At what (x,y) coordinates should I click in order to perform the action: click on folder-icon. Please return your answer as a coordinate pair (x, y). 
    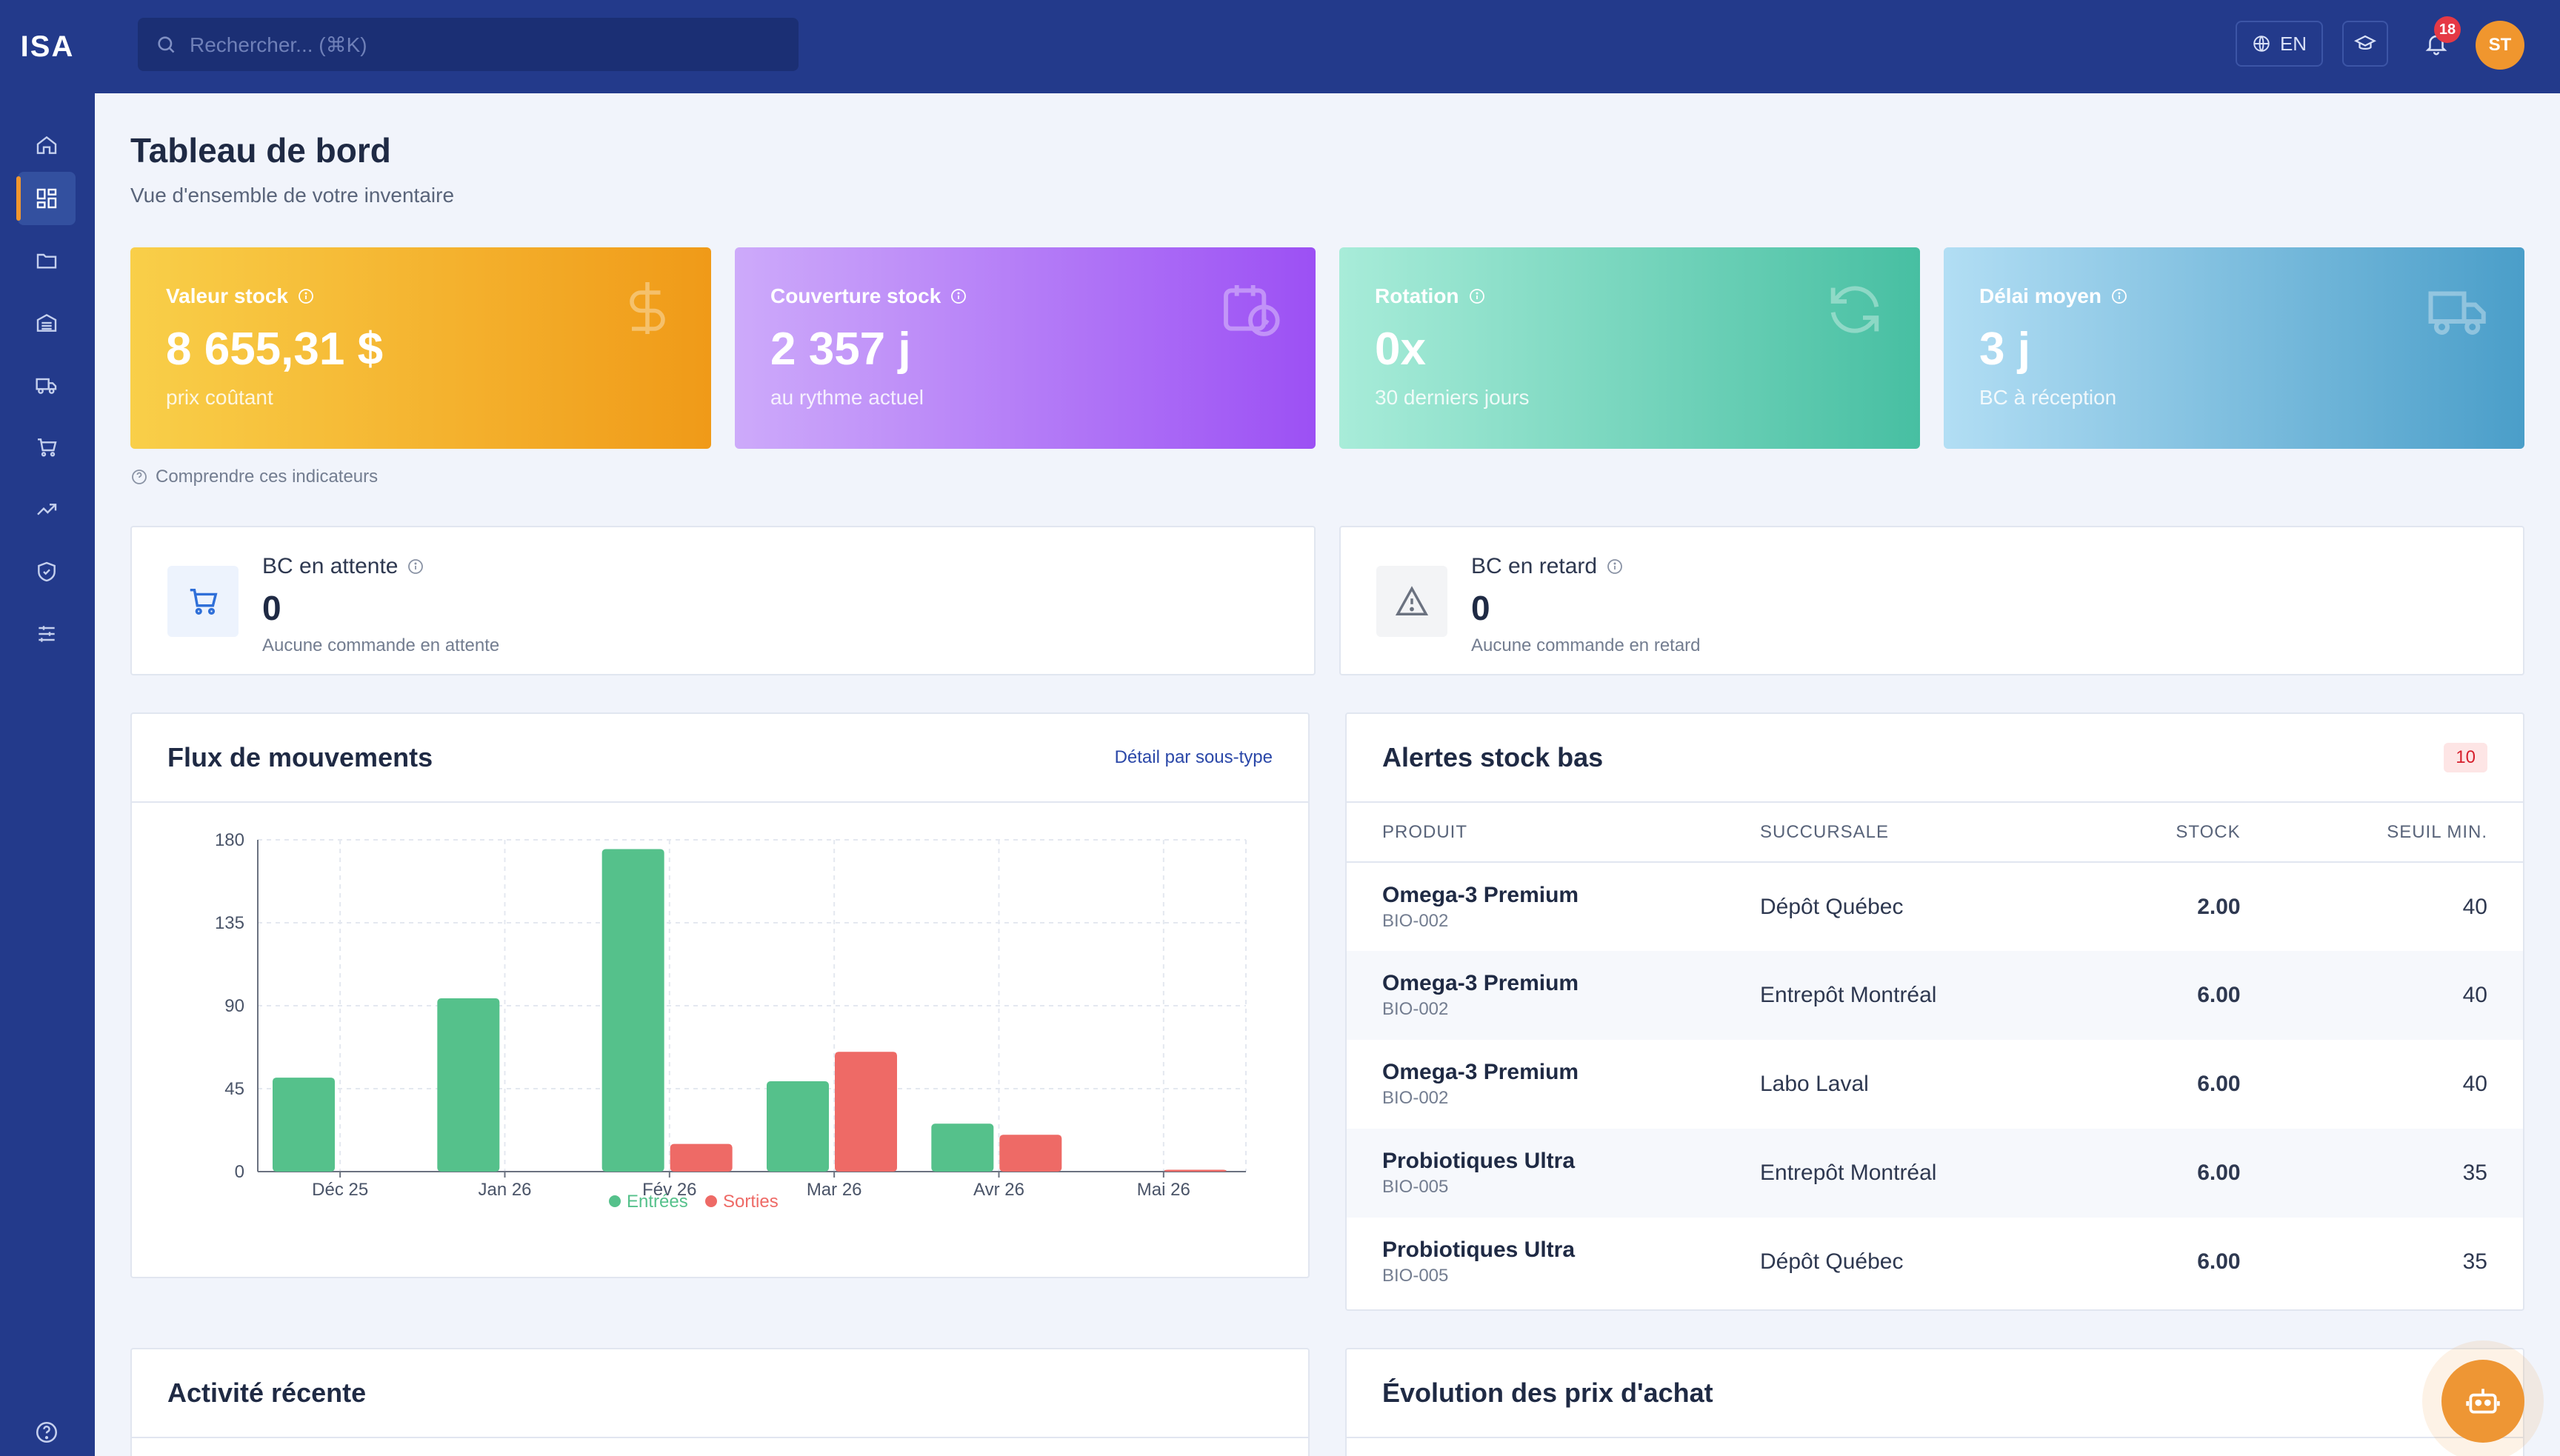
    Looking at the image, I should click on (46, 261).